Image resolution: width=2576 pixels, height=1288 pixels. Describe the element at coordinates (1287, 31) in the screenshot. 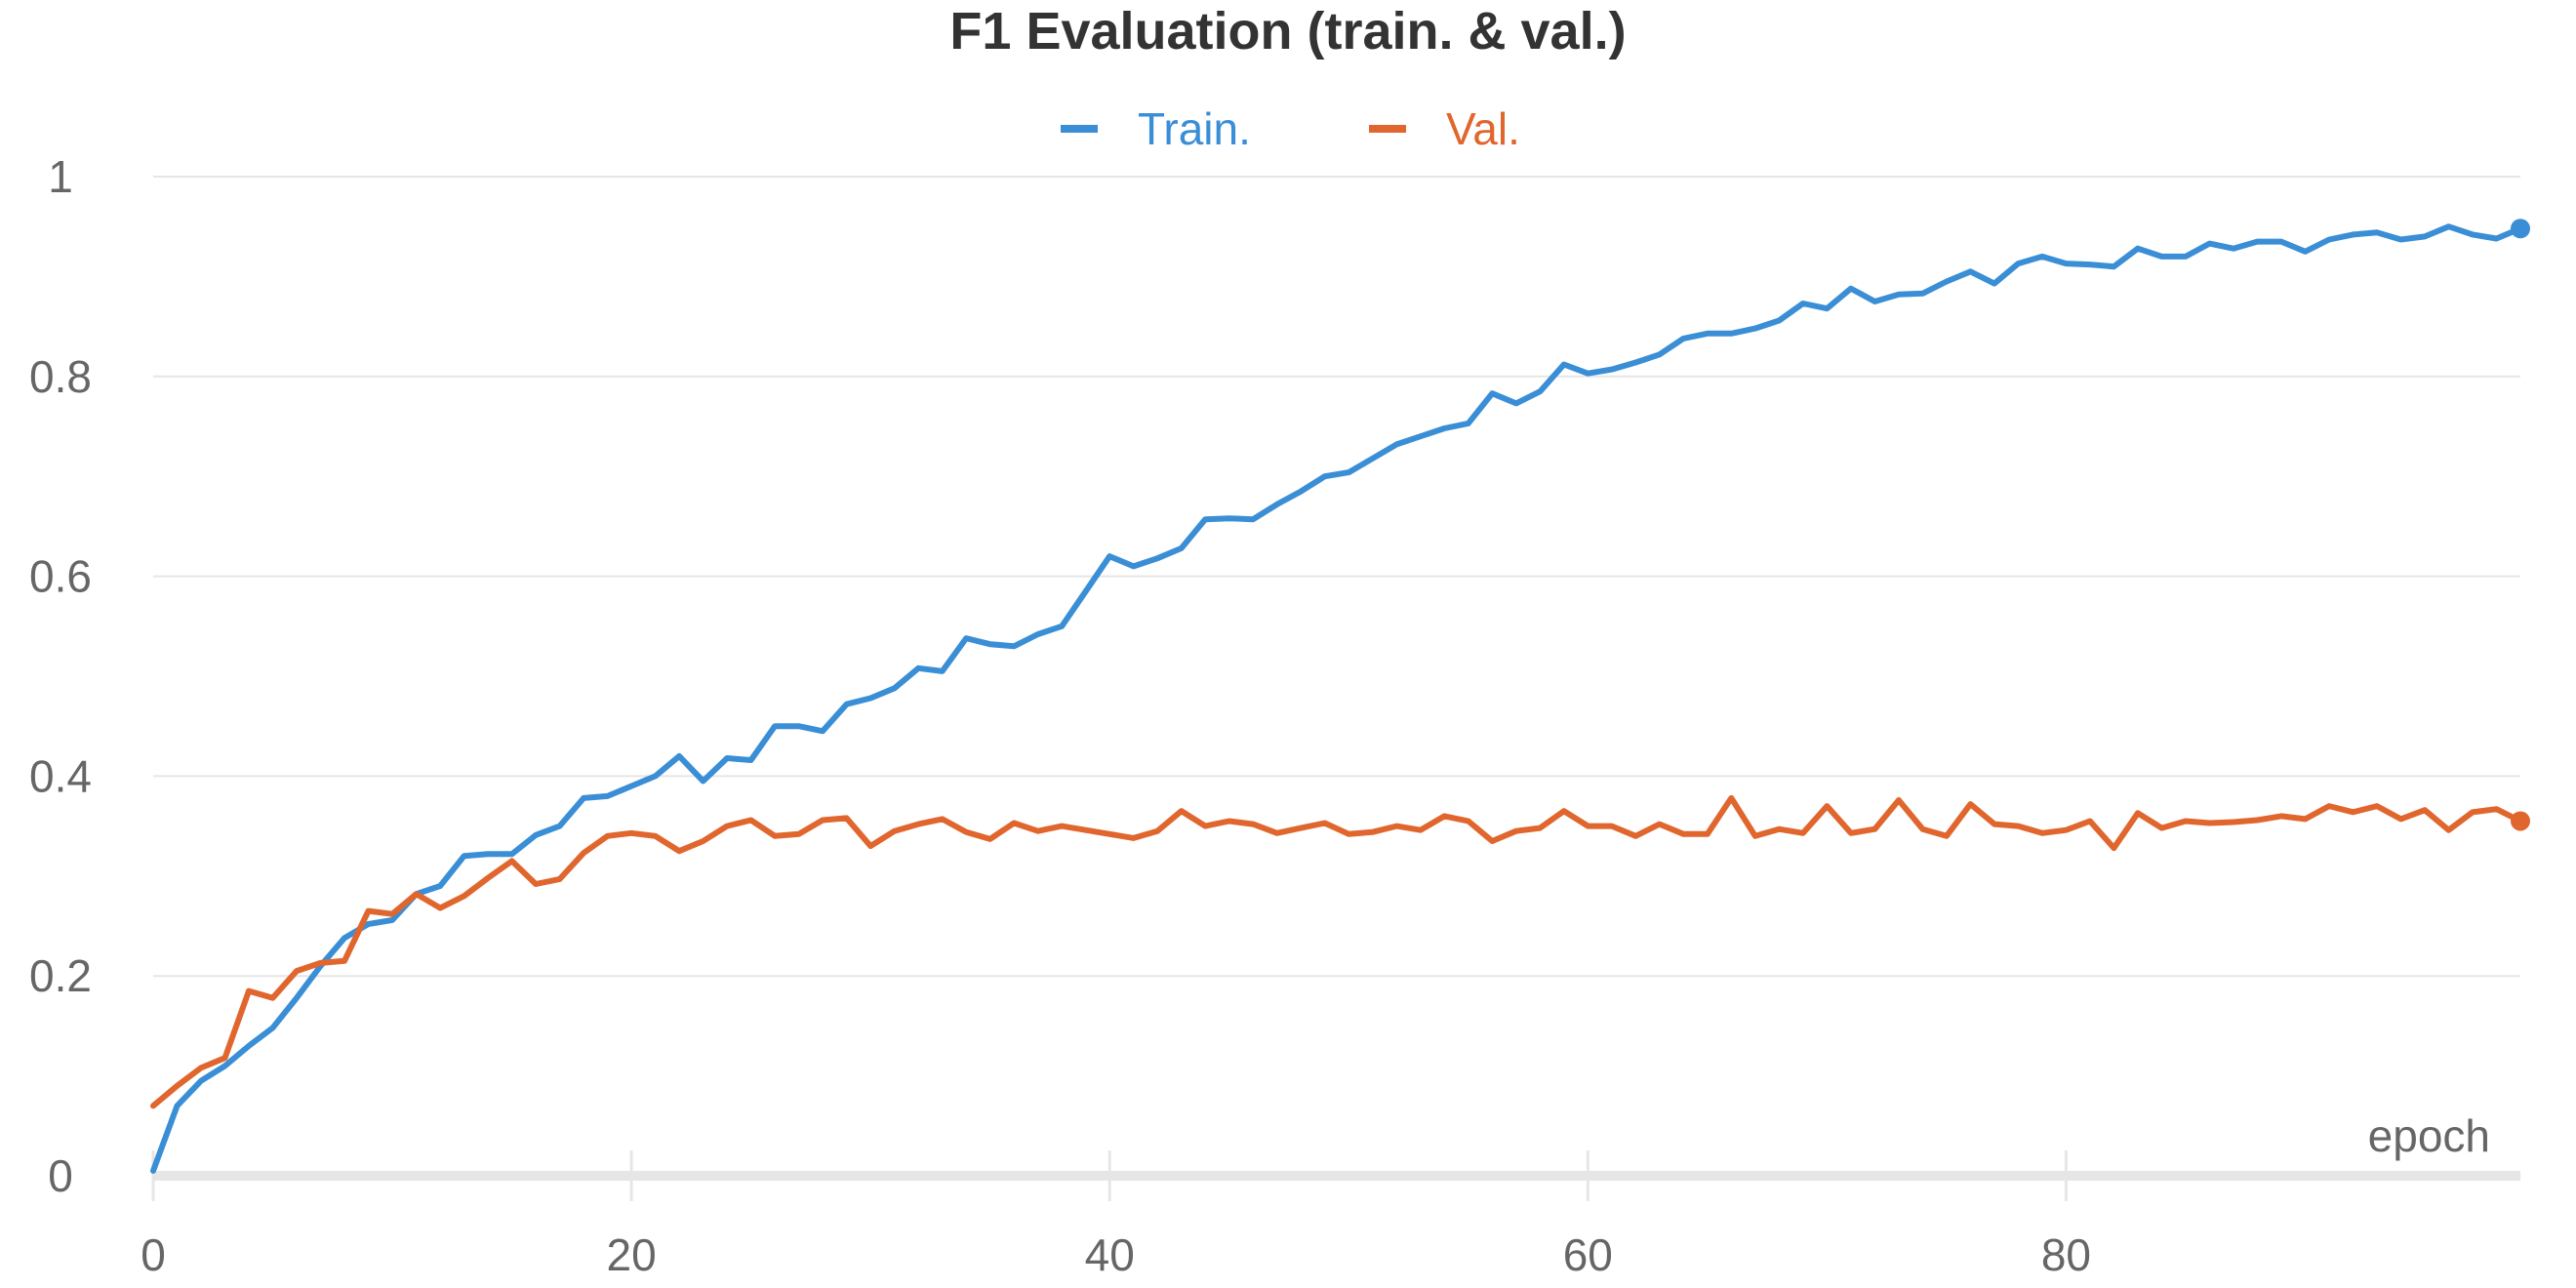

I see `chart-title: F1 Evaluation (train. & val.)` at that location.